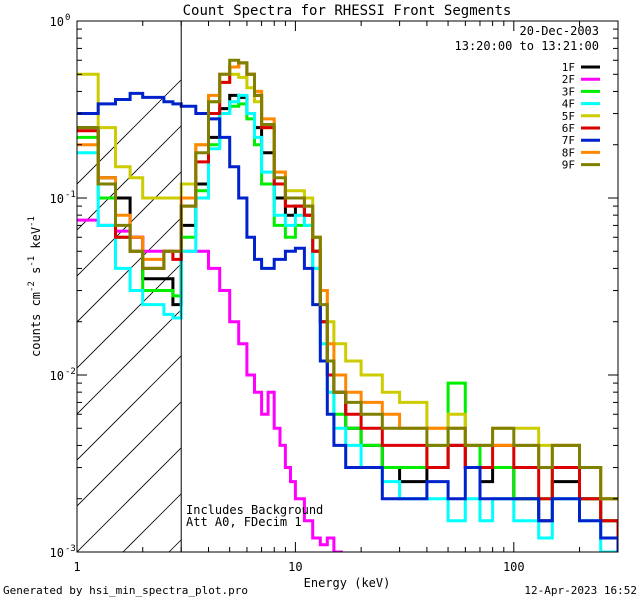 This screenshot has height=600, width=640. What do you see at coordinates (580, 590) in the screenshot?
I see `timestamp-label: 12-Apr-2023 16:52` at bounding box center [580, 590].